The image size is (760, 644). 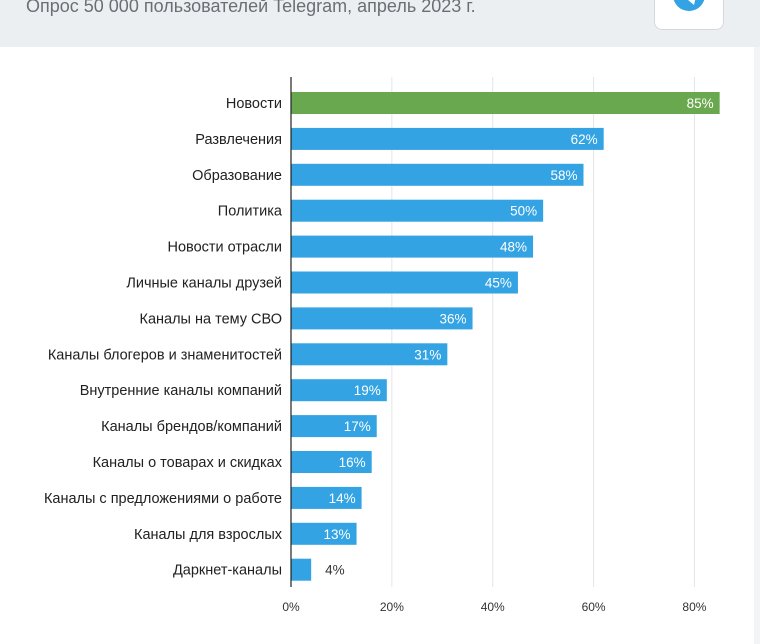 What do you see at coordinates (392, 607) in the screenshot?
I see `x-tick-label: 20%` at bounding box center [392, 607].